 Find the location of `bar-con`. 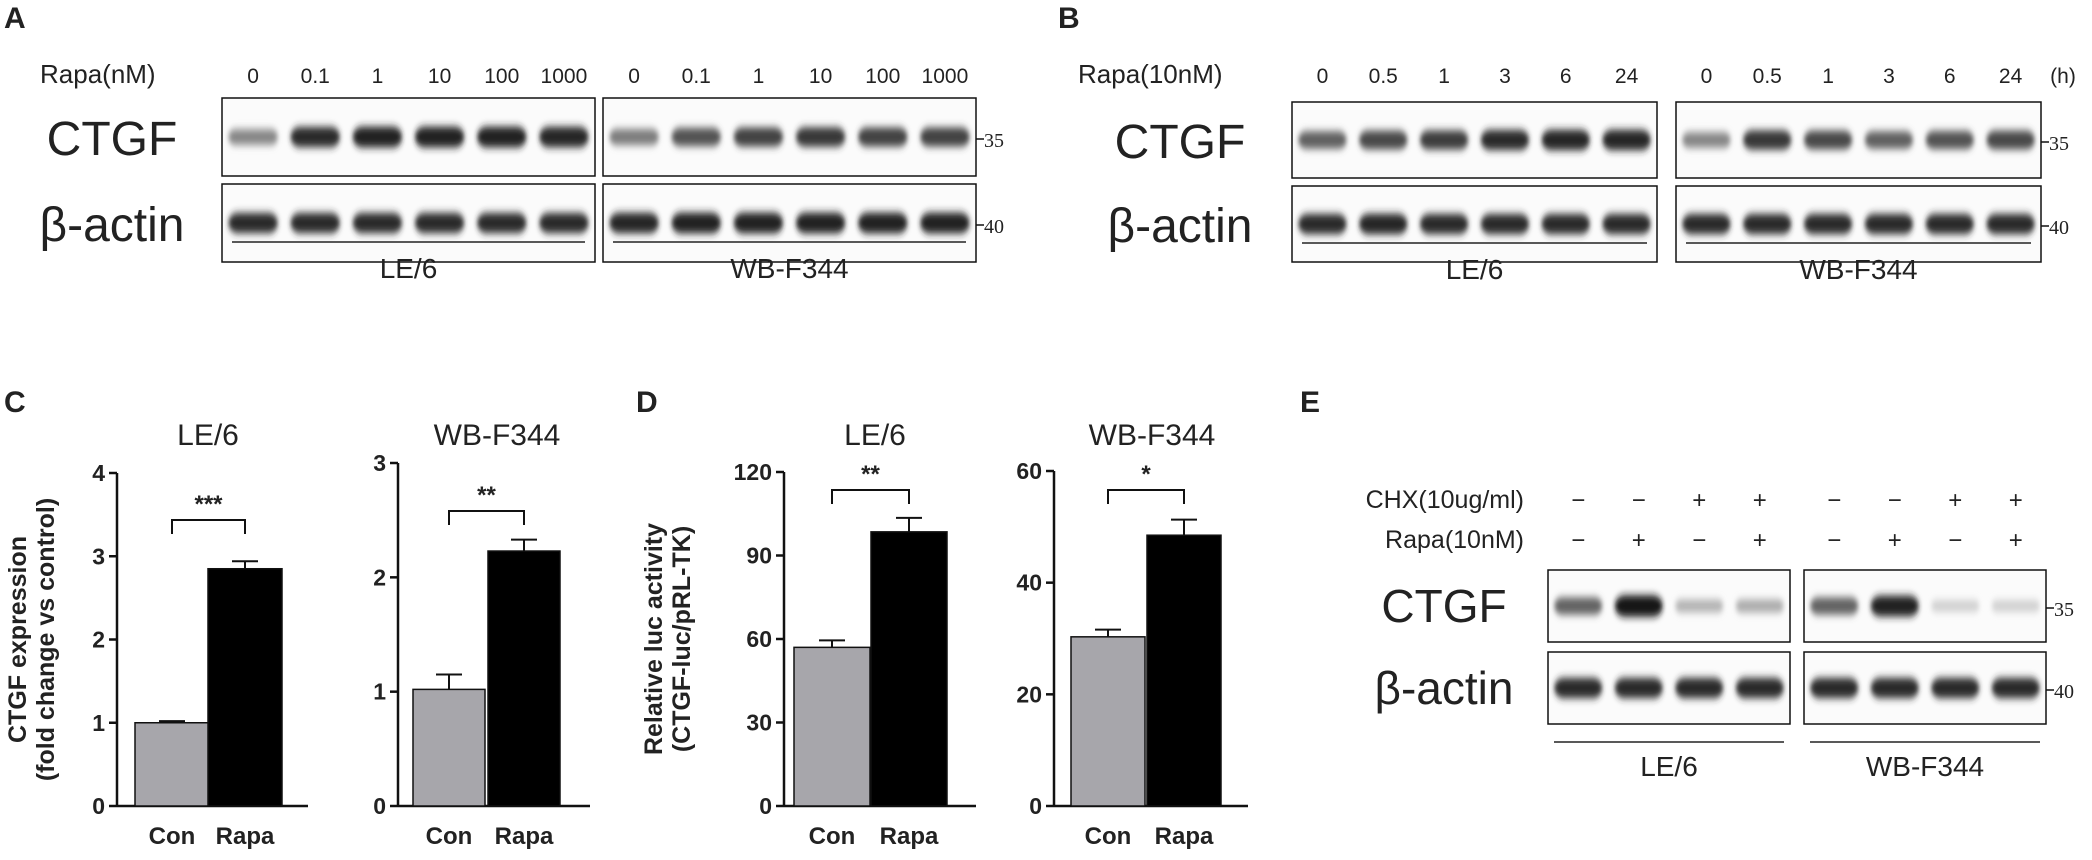

bar-con is located at coordinates (172, 764).